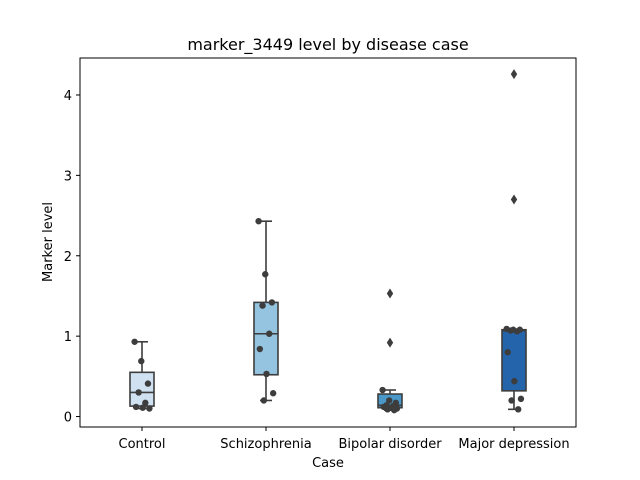  What do you see at coordinates (68, 337) in the screenshot?
I see `y-tick-label: 1` at bounding box center [68, 337].